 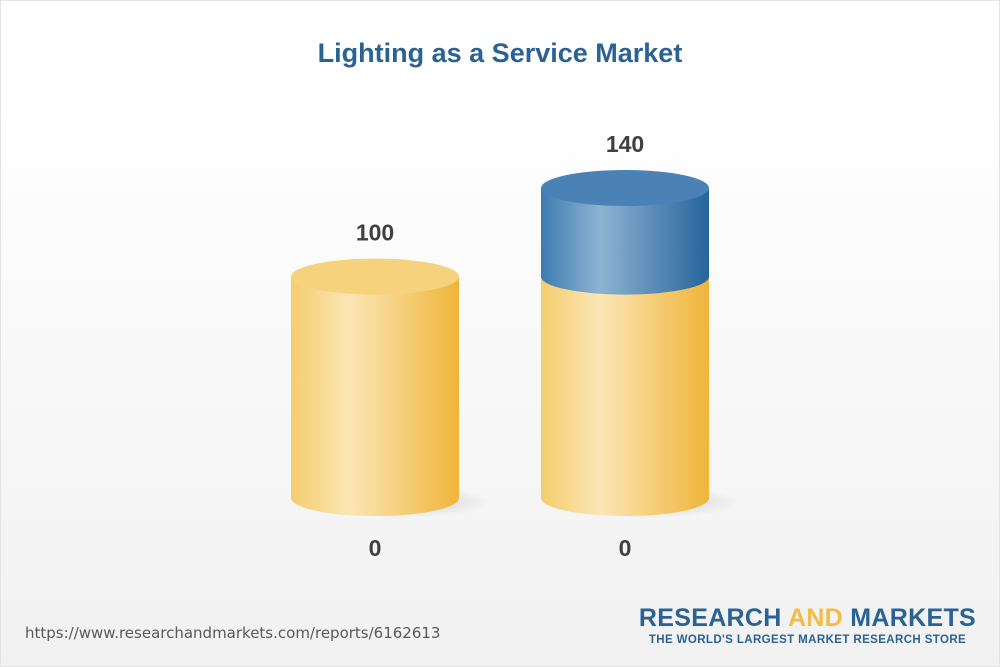 I want to click on data-label: 100, so click(x=375, y=233).